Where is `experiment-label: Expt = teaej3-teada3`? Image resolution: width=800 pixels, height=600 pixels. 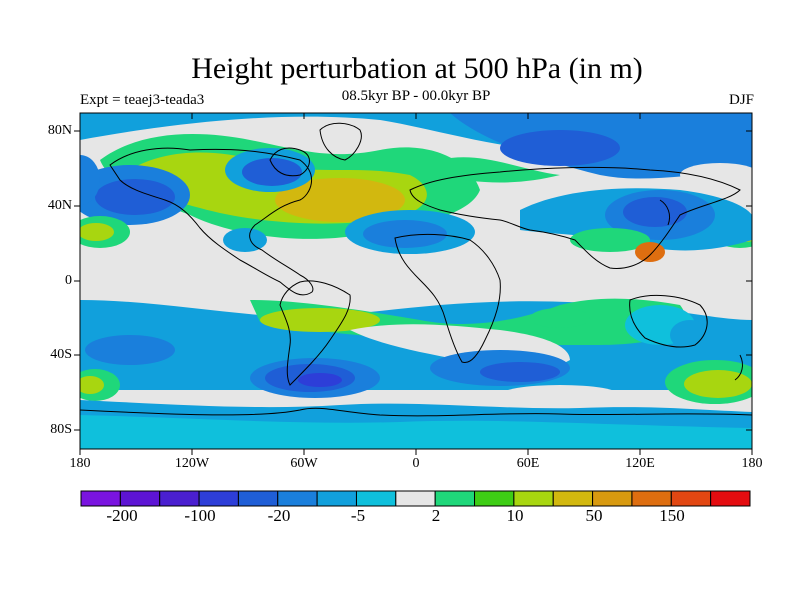 experiment-label: Expt = teaej3-teada3 is located at coordinates (142, 100).